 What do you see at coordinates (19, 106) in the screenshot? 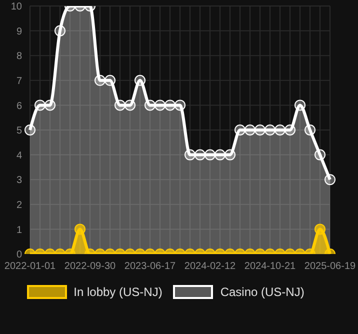
I see `y-tick-label: 6` at bounding box center [19, 106].